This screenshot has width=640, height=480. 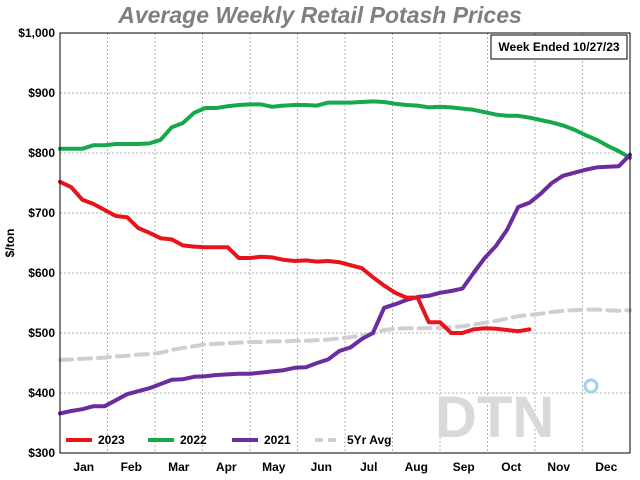 What do you see at coordinates (41, 213) in the screenshot?
I see `y-tick-label: $700` at bounding box center [41, 213].